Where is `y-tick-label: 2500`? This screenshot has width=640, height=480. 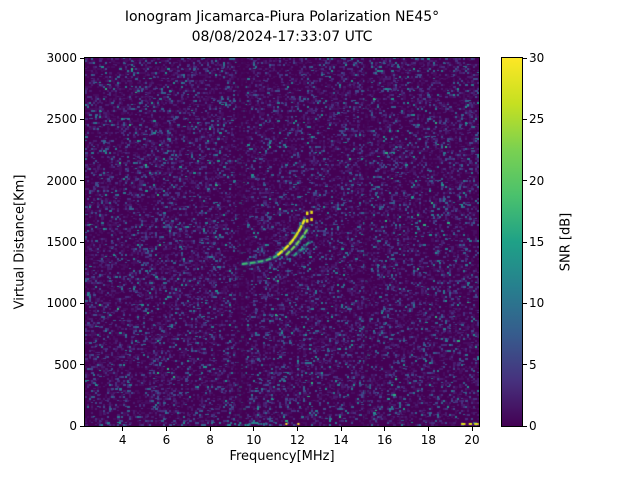 y-tick-label: 2500 is located at coordinates (61, 119).